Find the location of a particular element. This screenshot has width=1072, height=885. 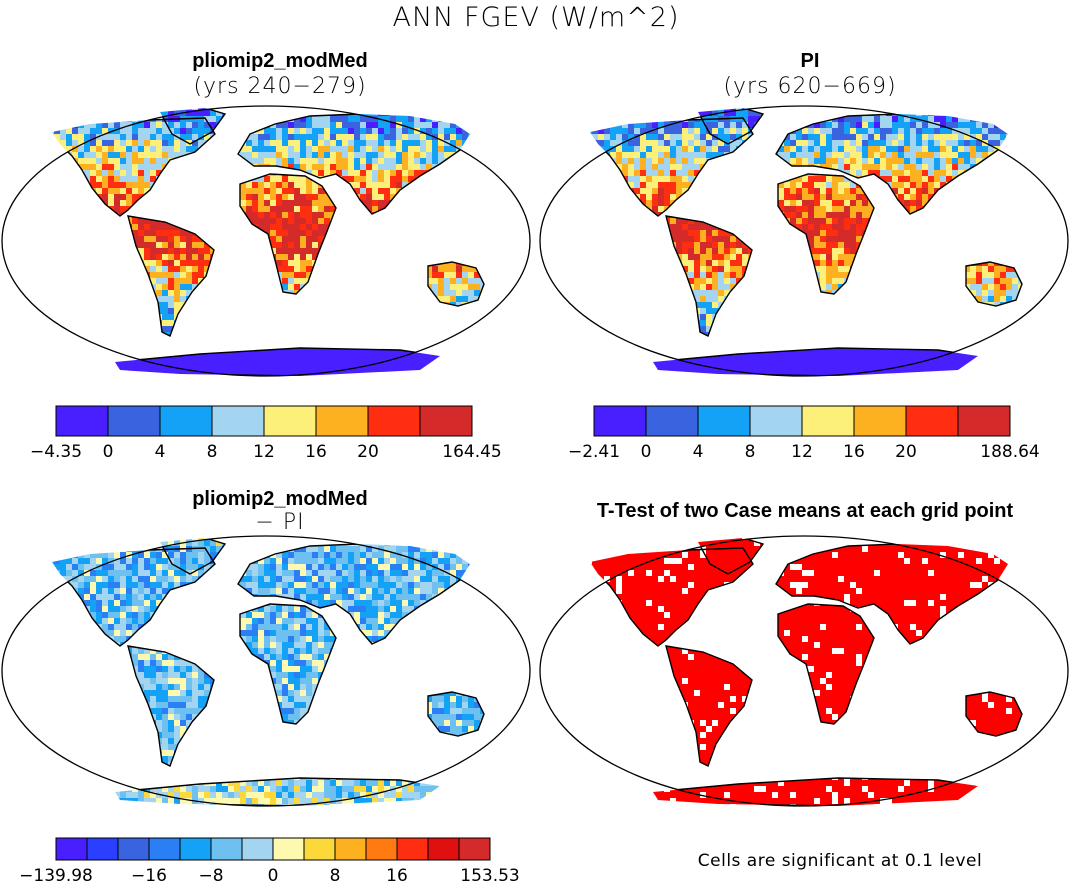

colorbar-label: −4.35 is located at coordinates (56, 452).